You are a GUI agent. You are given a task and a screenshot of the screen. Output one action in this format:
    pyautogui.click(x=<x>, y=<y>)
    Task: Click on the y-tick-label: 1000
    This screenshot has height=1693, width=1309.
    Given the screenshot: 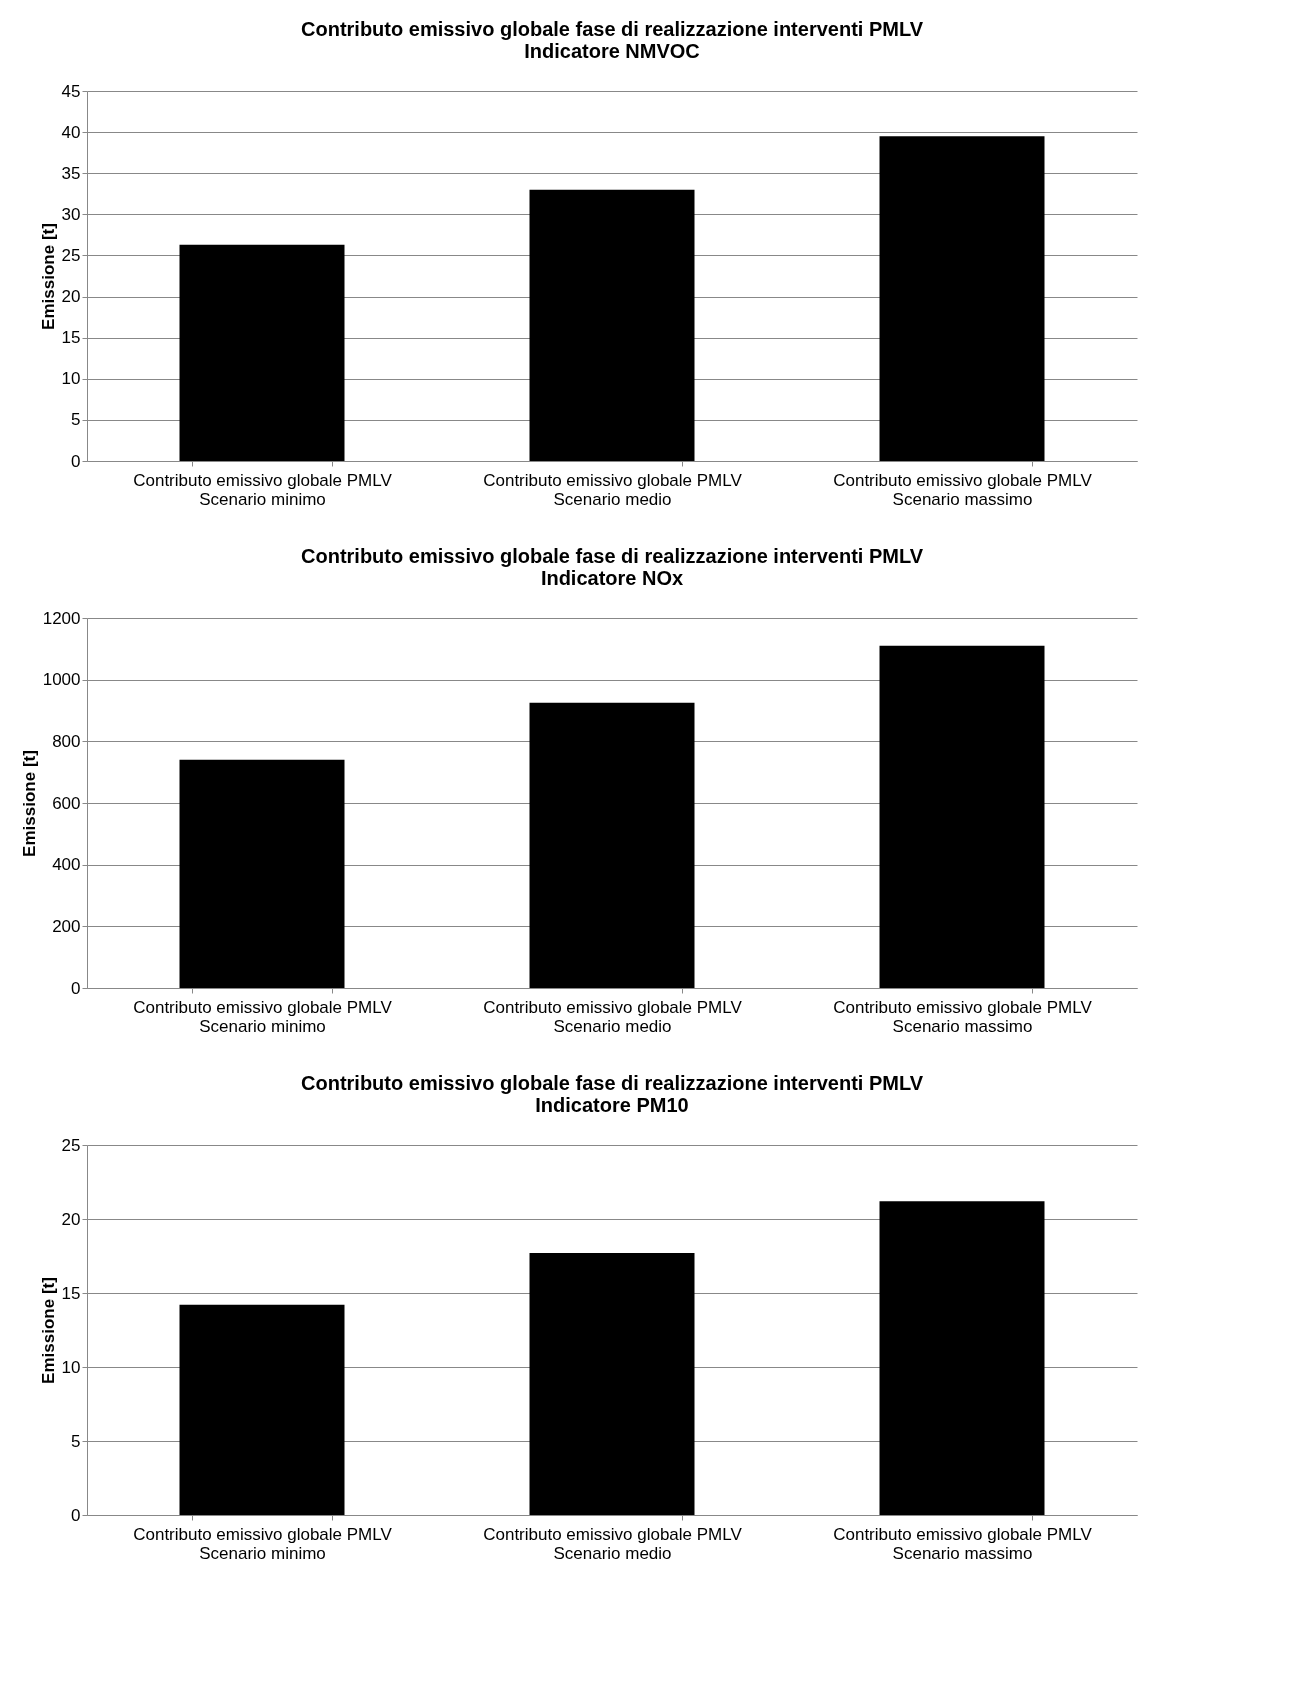 What is the action you would take?
    pyautogui.click(x=61, y=680)
    